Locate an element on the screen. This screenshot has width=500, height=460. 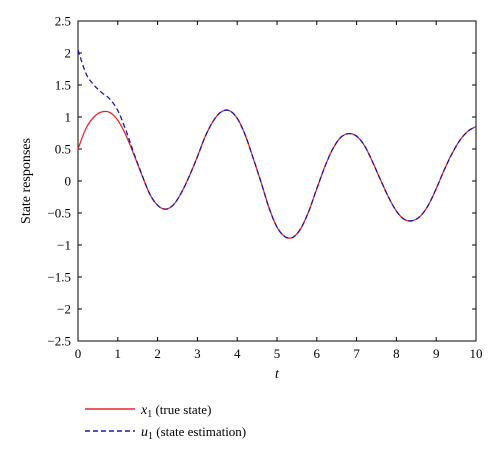
x-tick-label: 5 is located at coordinates (277, 353).